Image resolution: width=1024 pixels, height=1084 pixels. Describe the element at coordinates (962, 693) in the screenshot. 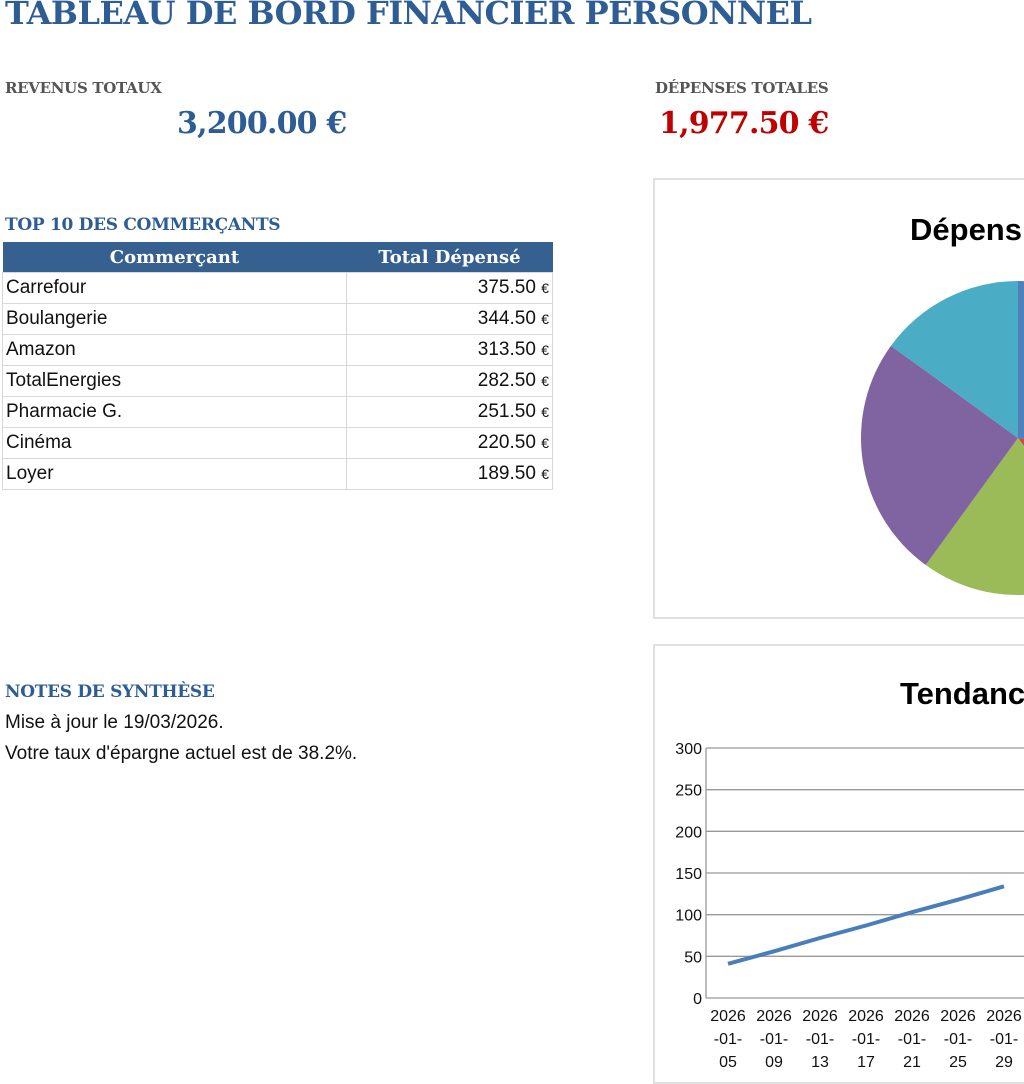

I see `line-chart-title: Tendanc` at that location.